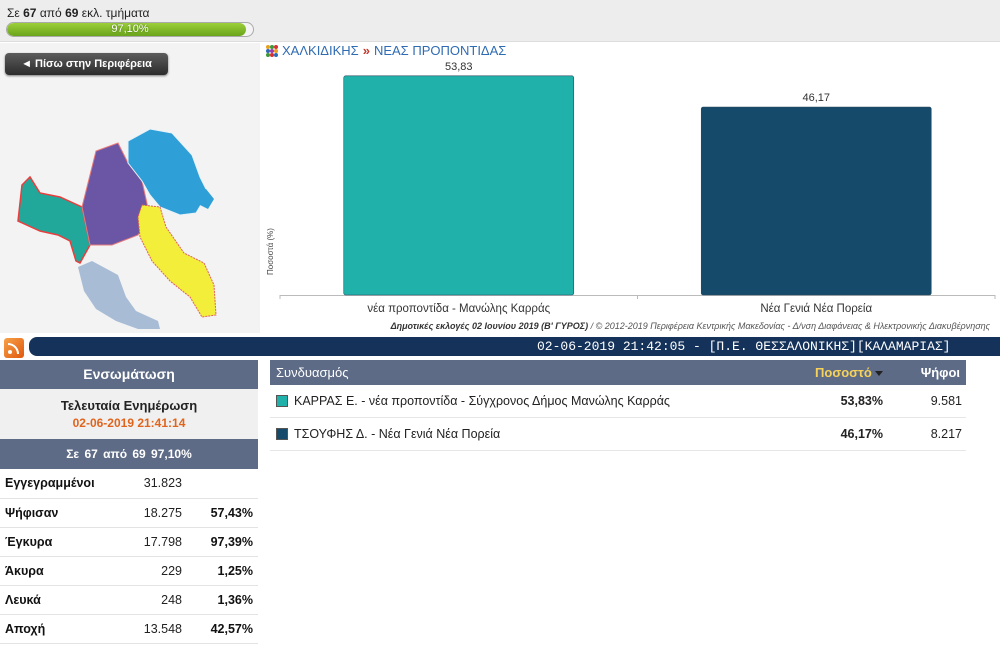 The width and height of the screenshot is (1000, 647). I want to click on dots-icon, so click(272, 51).